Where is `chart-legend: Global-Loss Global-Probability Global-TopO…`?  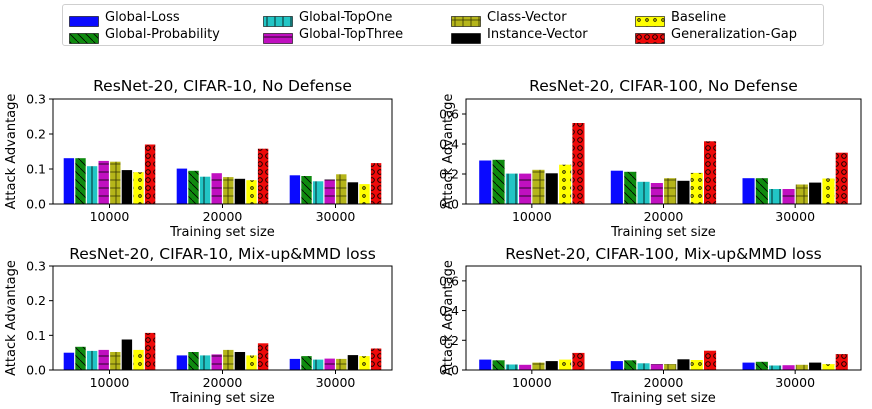
chart-legend: Global-Loss Global-Probability Global-TopO… is located at coordinates (443, 25).